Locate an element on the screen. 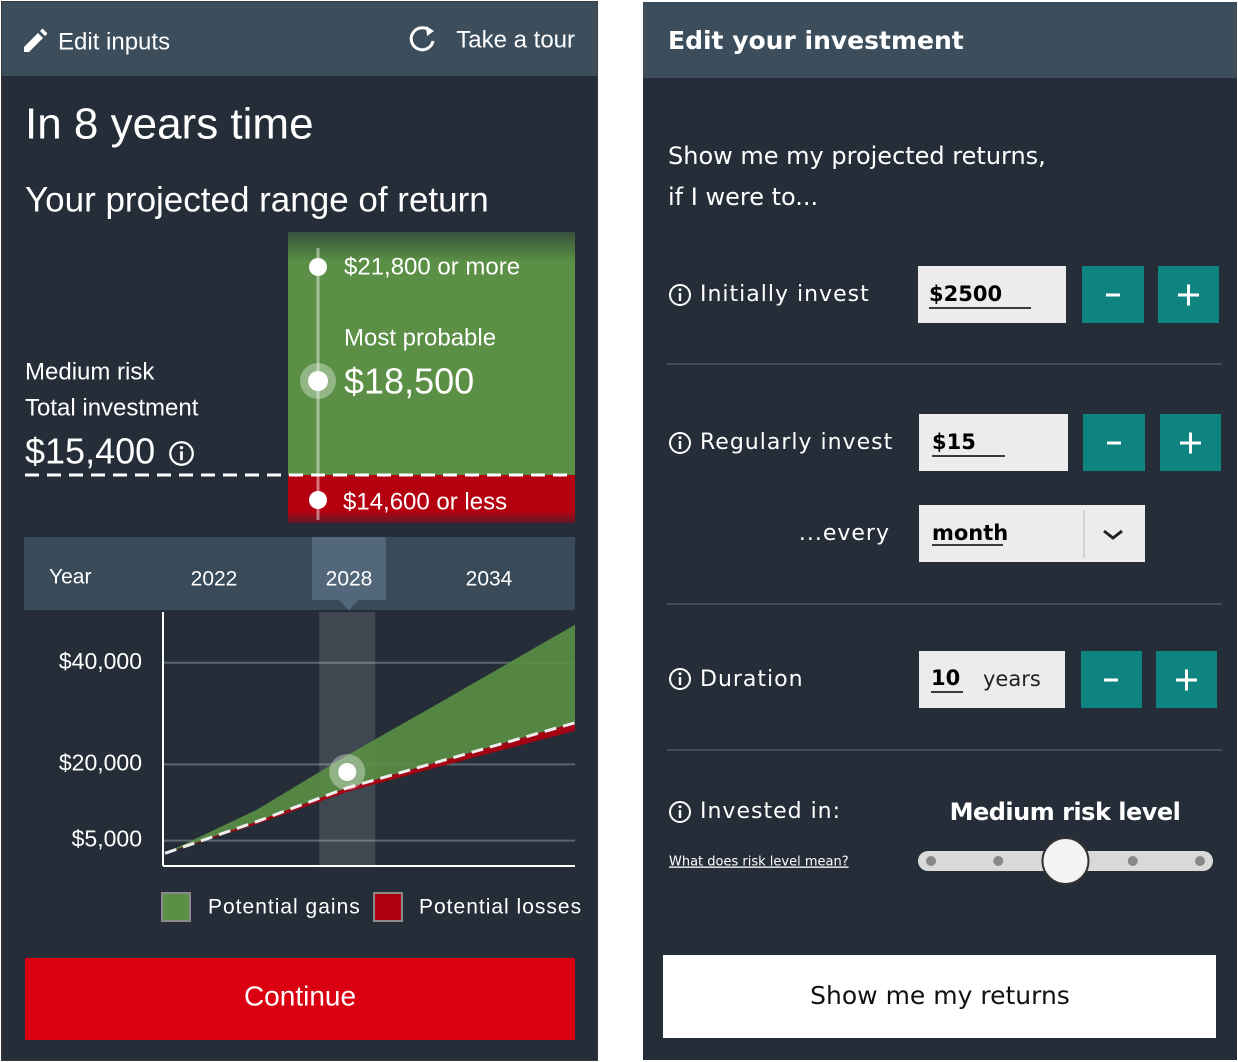  edit-inputs: Edit inputs is located at coordinates (114, 41).